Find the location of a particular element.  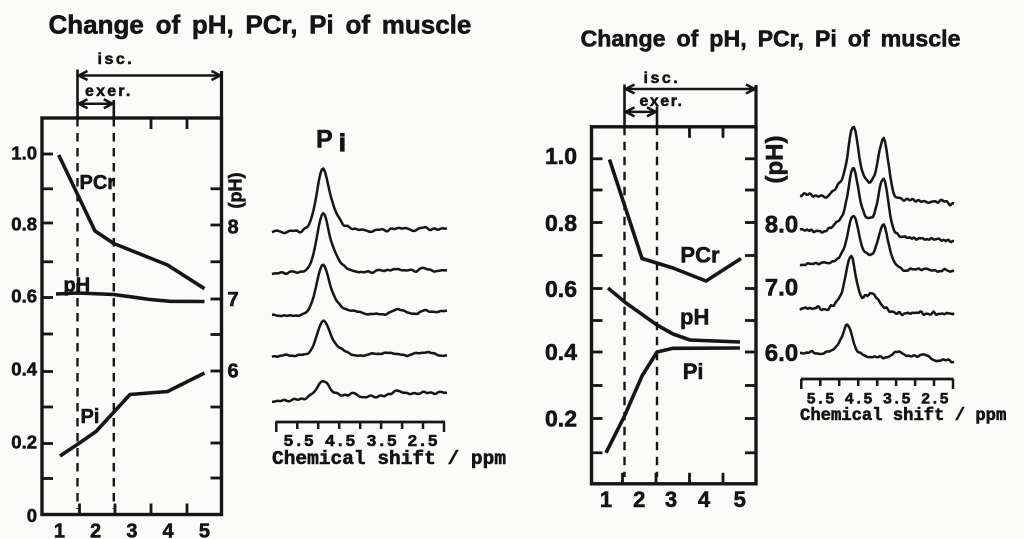

svg-text: 7 is located at coordinates (233, 300).